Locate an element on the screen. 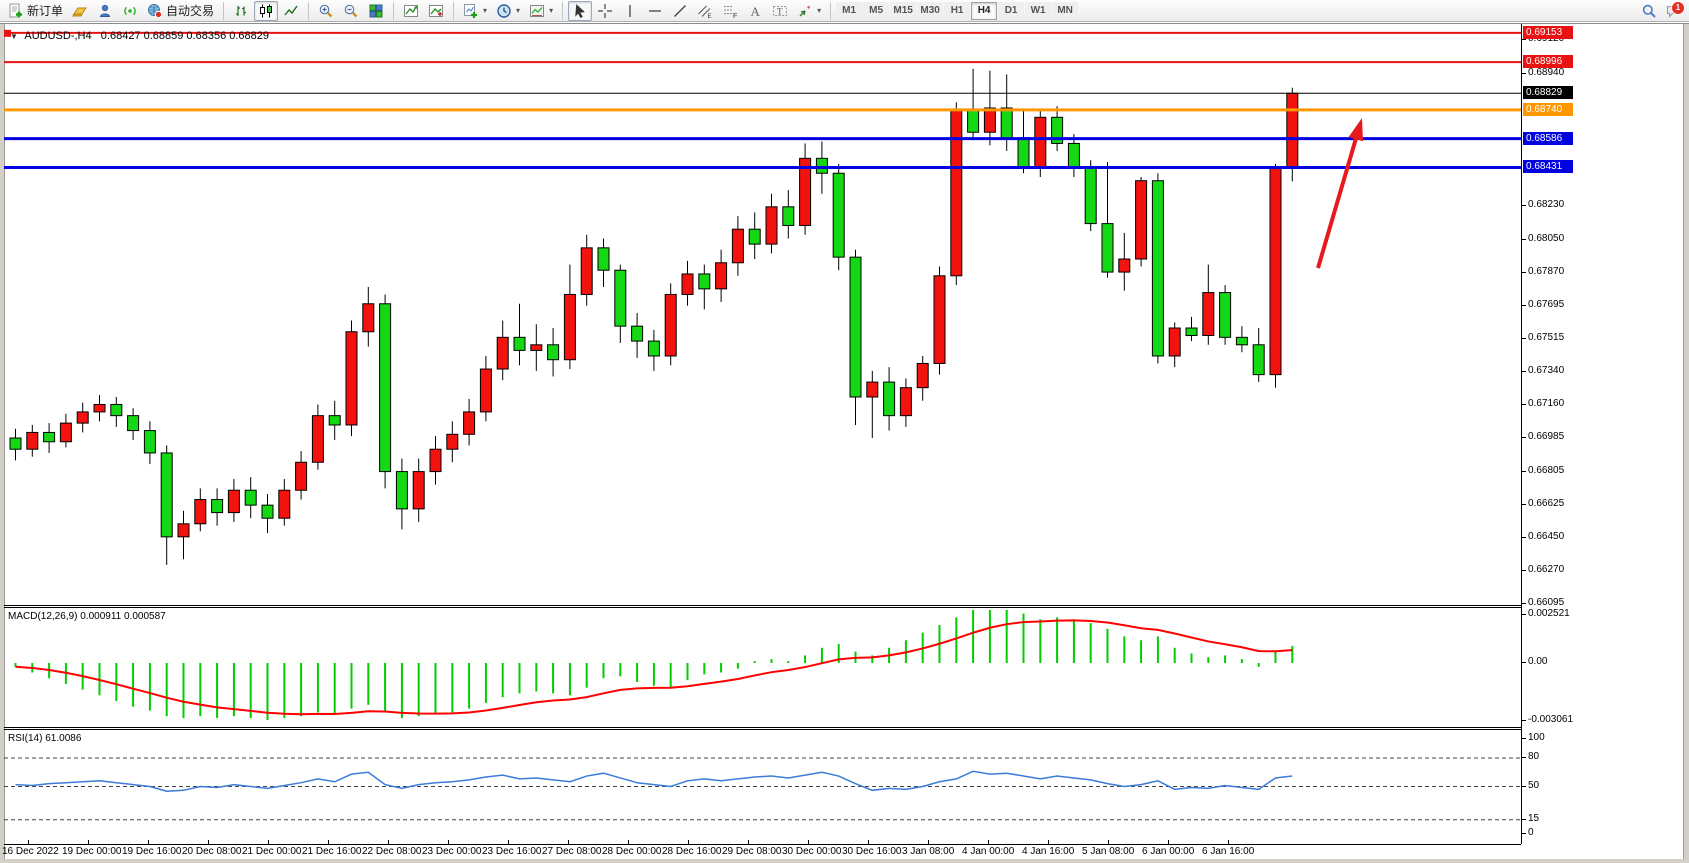 The image size is (1689, 863). timeframe-d1-button: D1 is located at coordinates (1011, 10).